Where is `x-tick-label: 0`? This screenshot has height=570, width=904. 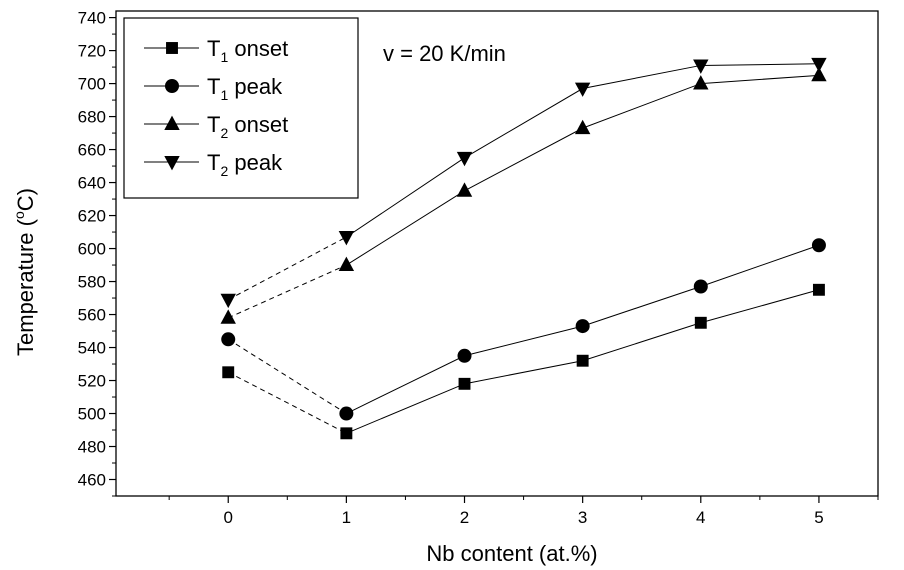
x-tick-label: 0 is located at coordinates (227, 517).